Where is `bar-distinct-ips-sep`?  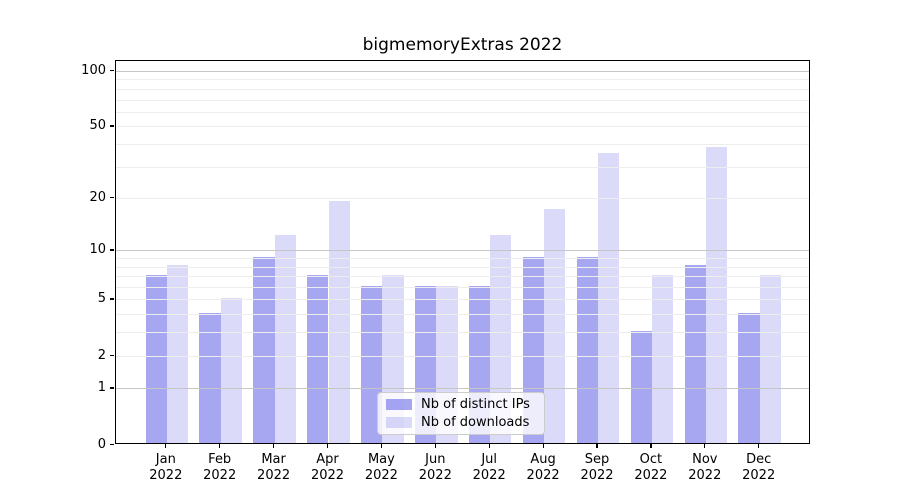
bar-distinct-ips-sep is located at coordinates (587, 349).